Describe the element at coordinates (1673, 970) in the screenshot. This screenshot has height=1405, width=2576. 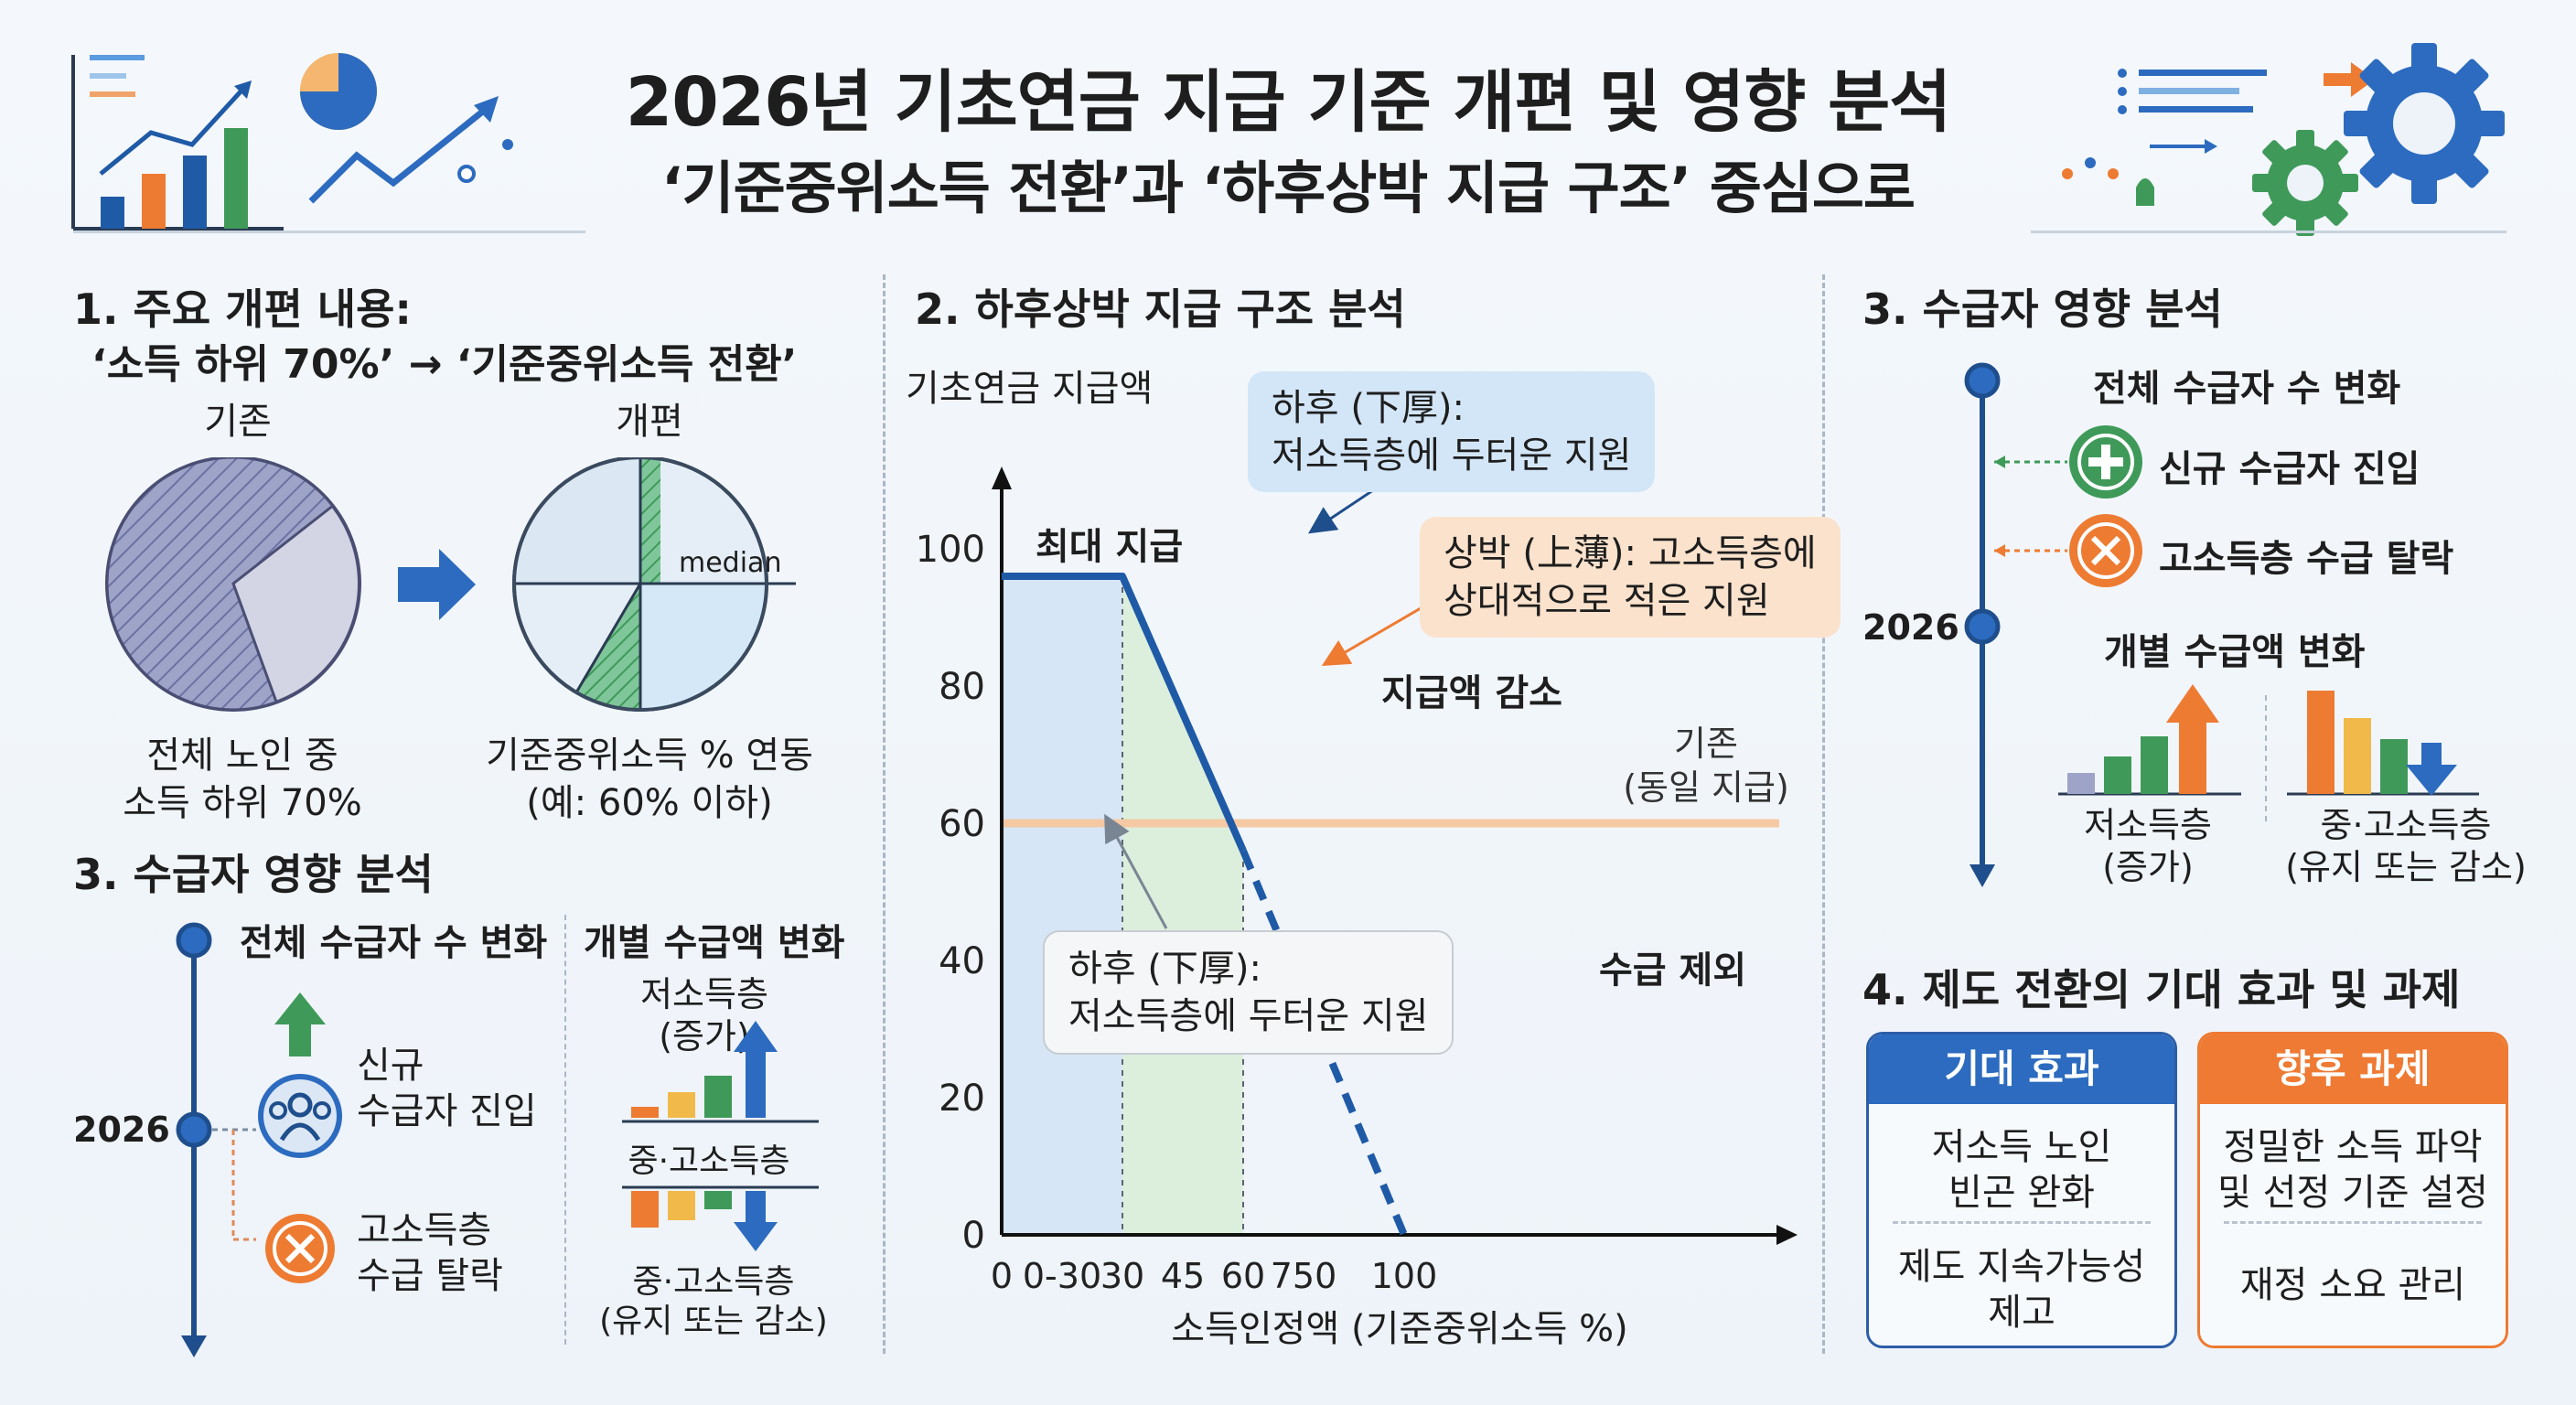
I see `exclude-label: 수급 제외` at that location.